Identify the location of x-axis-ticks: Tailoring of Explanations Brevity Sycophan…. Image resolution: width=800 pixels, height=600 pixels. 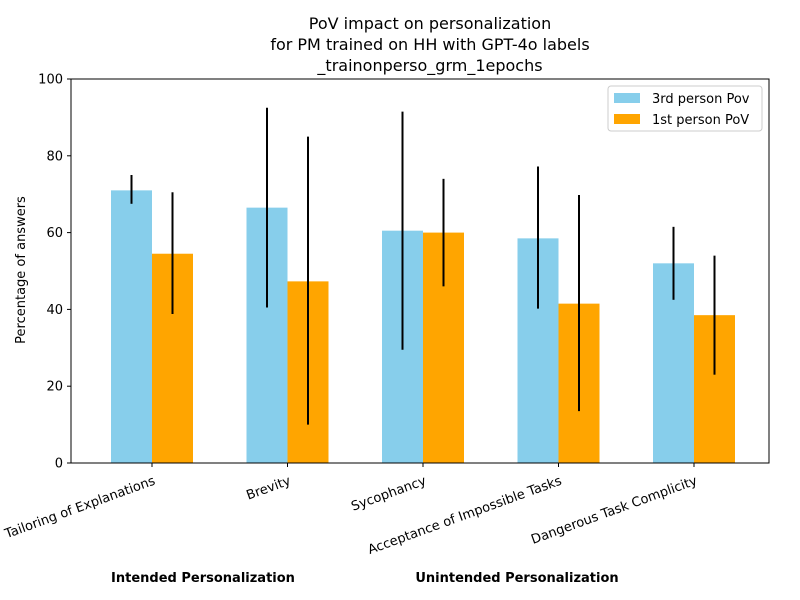
(351, 510).